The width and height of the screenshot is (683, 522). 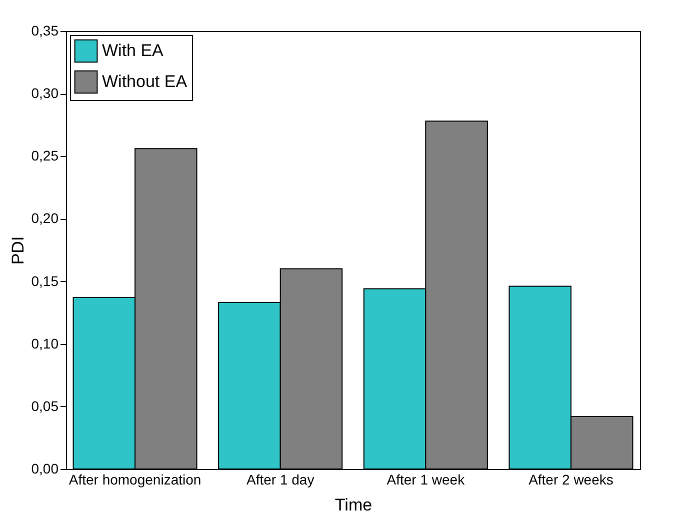 I want to click on x-tick-label: After 2 weeks, so click(x=571, y=480).